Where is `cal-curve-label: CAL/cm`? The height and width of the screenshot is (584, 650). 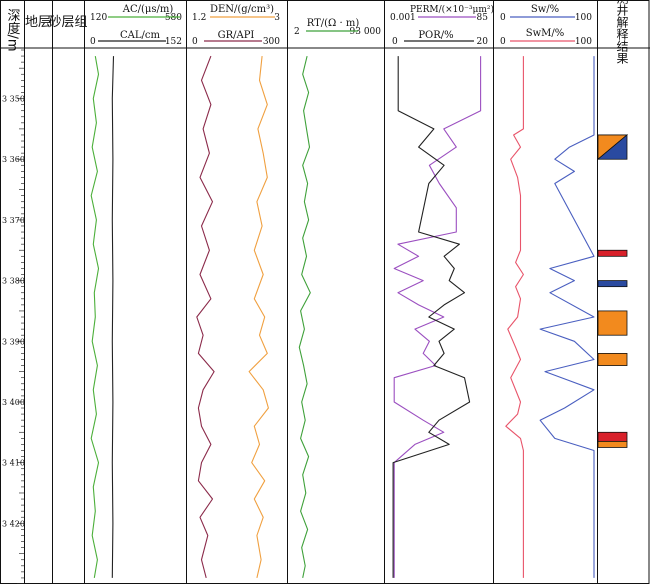
cal-curve-label: CAL/cm is located at coordinates (140, 35).